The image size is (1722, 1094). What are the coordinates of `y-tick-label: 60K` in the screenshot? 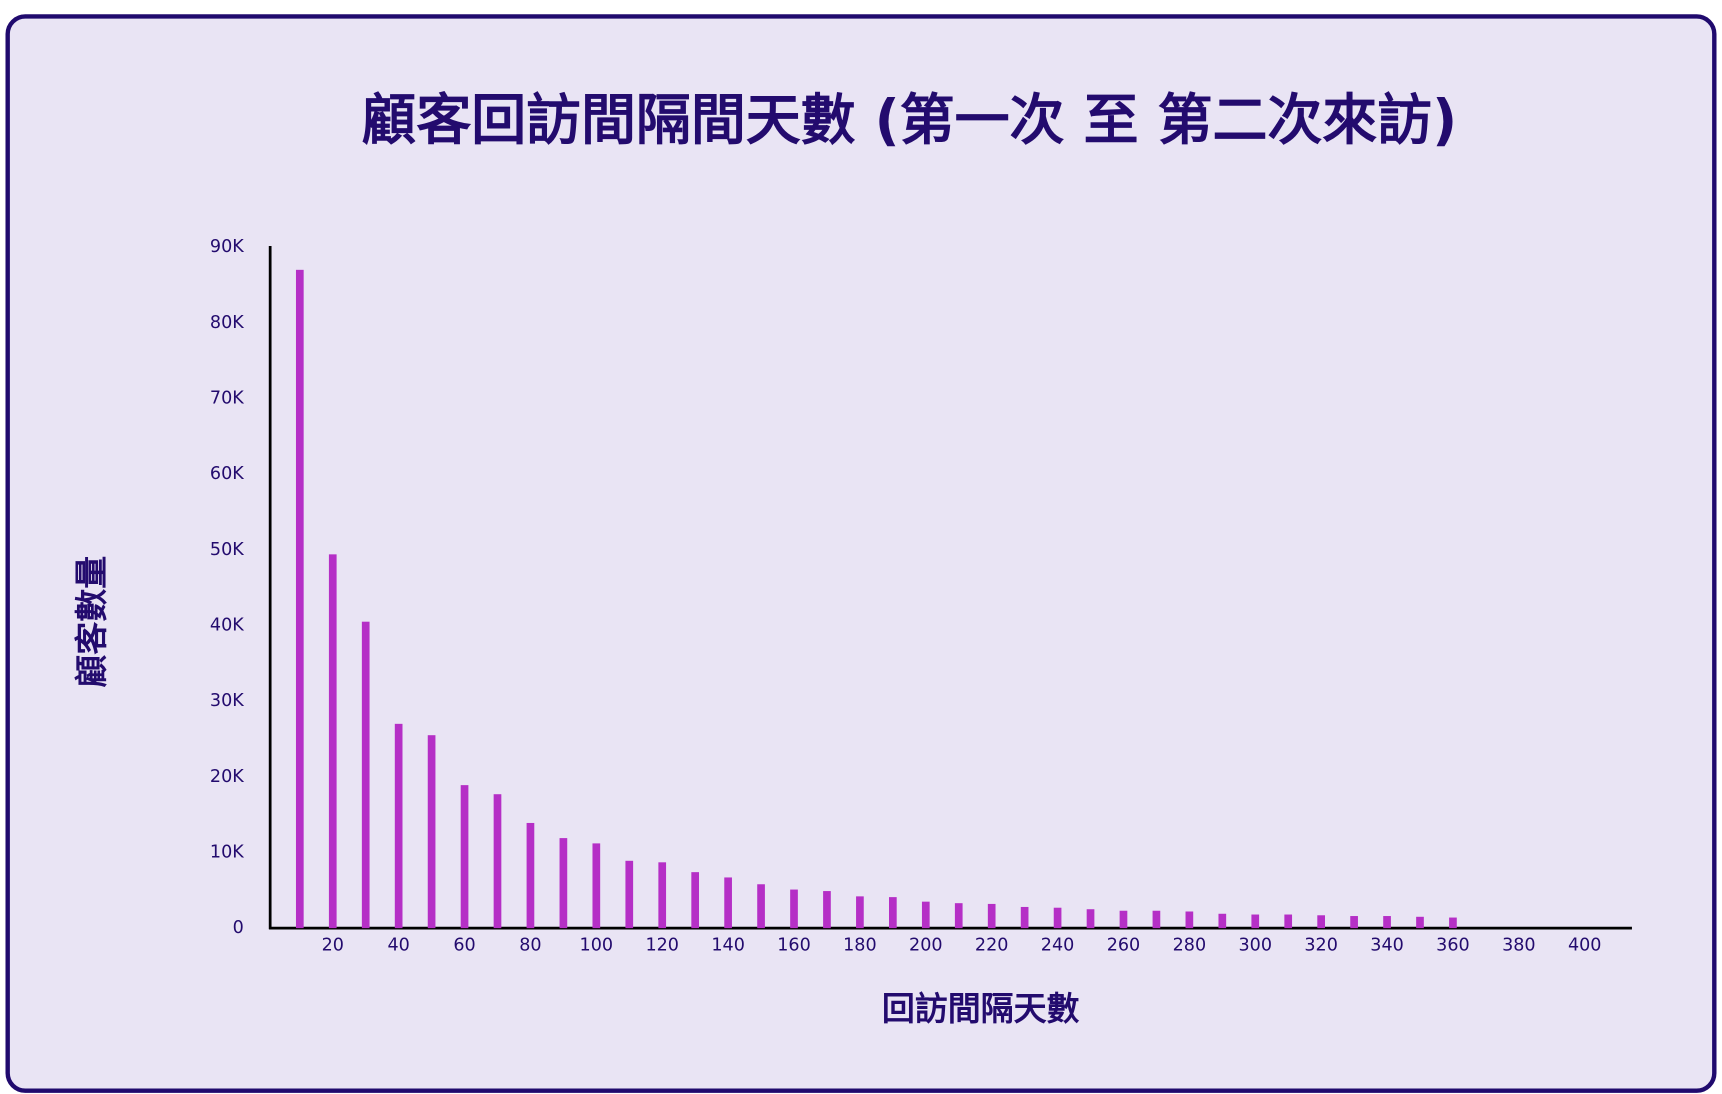 It's located at (227, 474).